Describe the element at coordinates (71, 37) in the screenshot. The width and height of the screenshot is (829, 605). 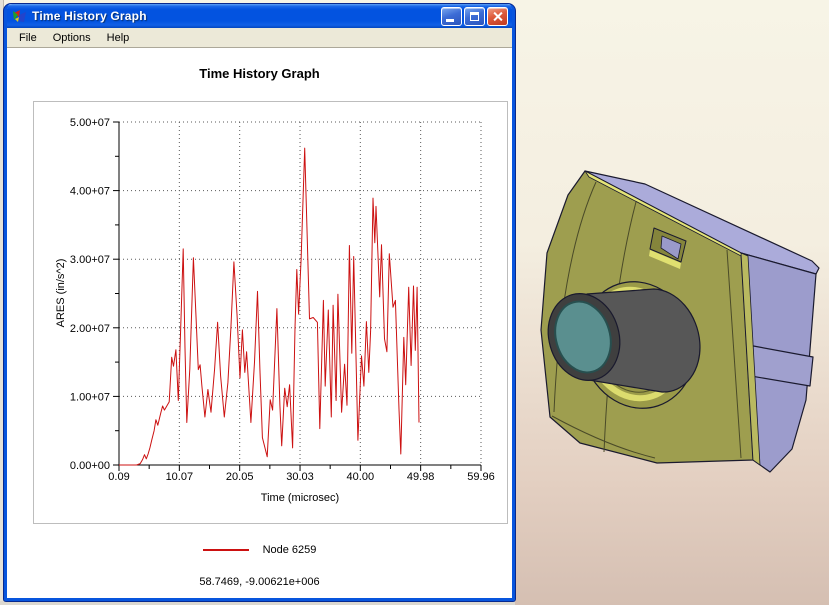
I see `menu-options: Options` at that location.